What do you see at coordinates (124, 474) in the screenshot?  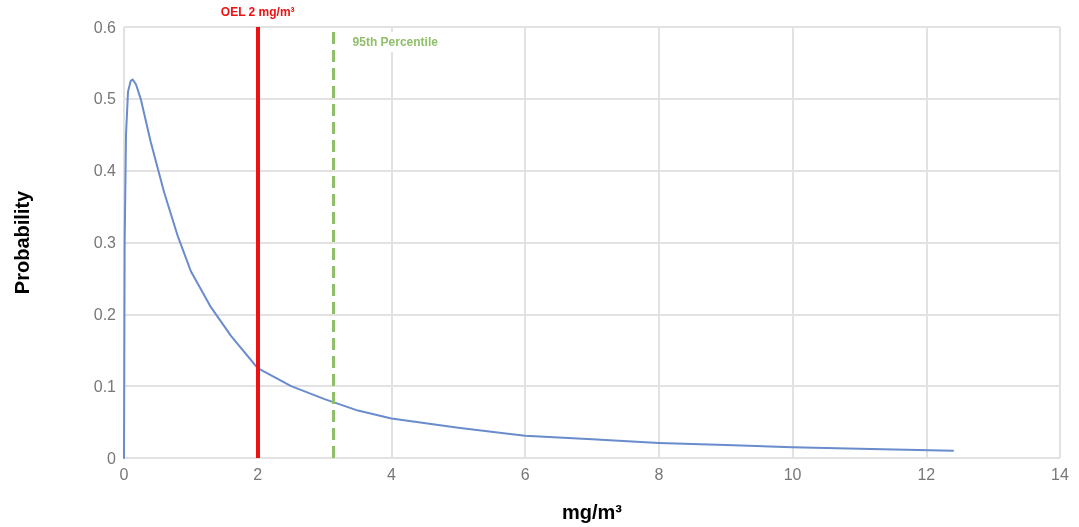 I see `x-tick-label: 0` at bounding box center [124, 474].